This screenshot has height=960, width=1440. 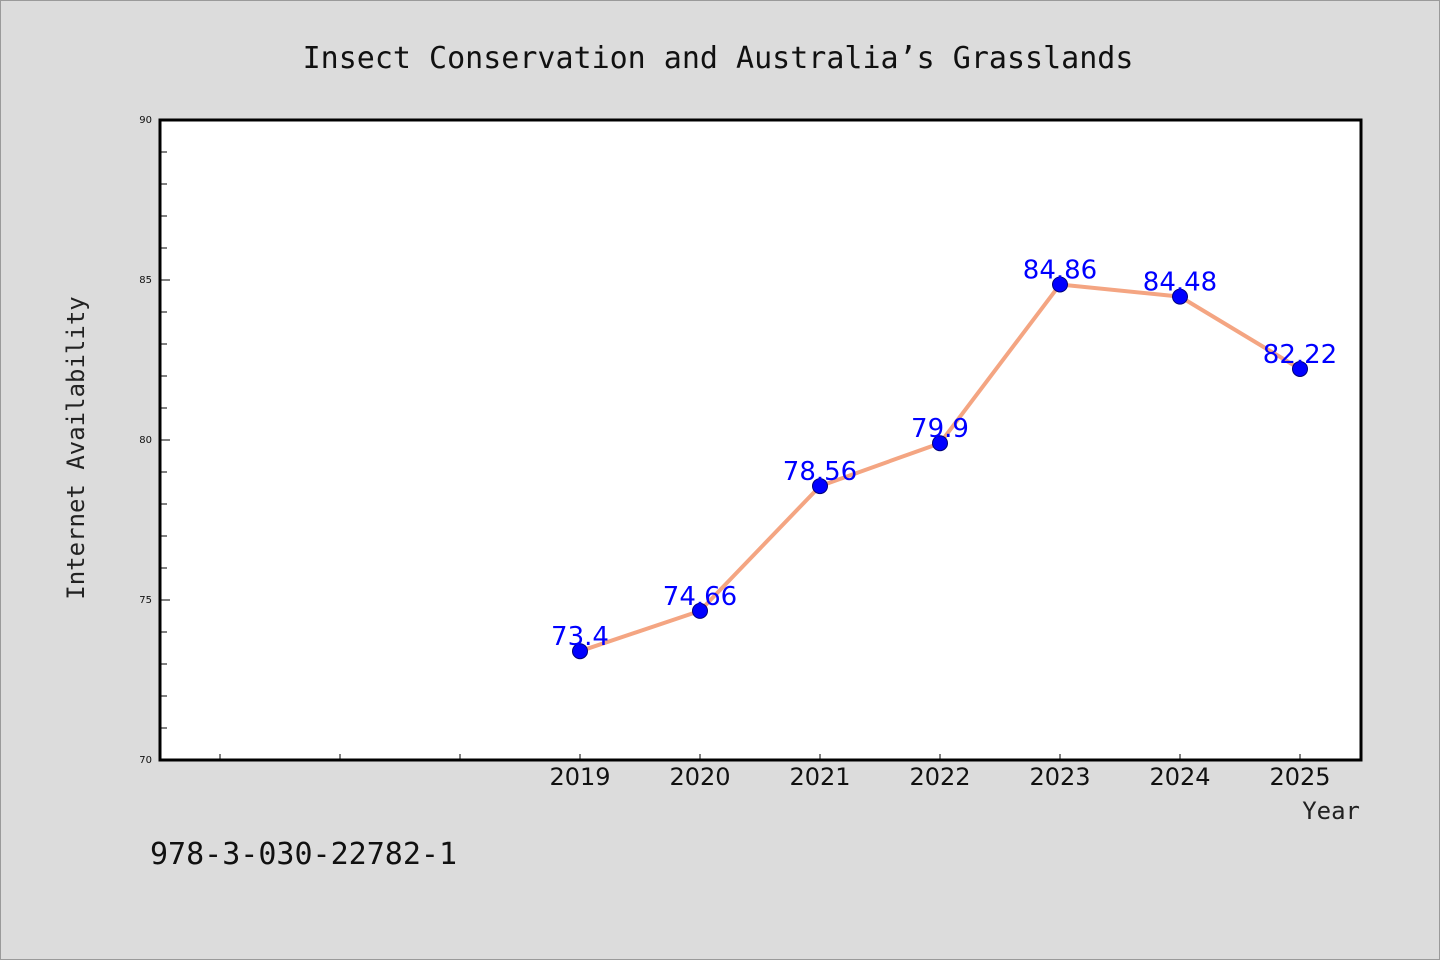 I want to click on data-label: 74.66, so click(x=700, y=597).